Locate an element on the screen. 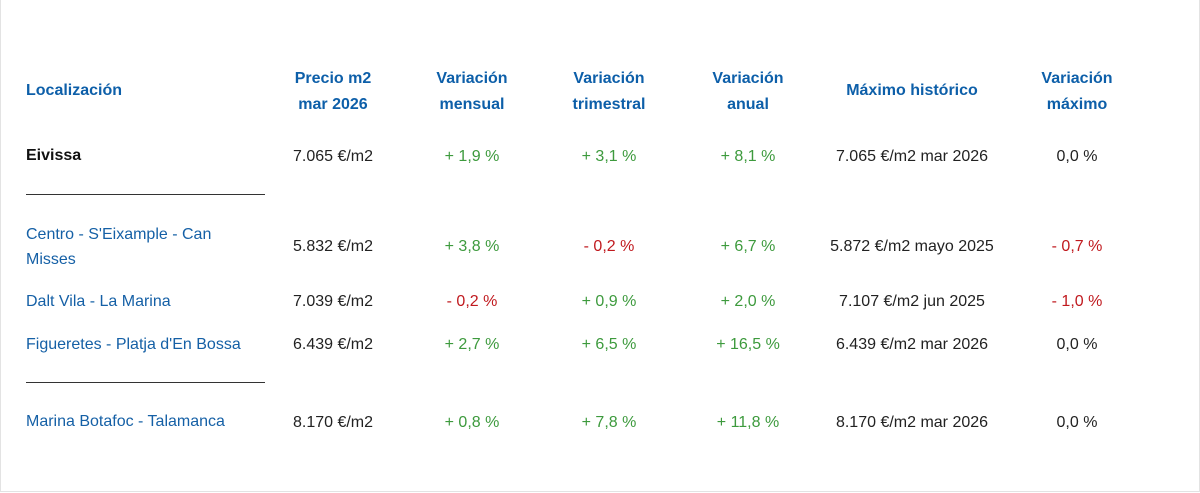 This screenshot has width=1200, height=493. header-quarterly: Variación trimestral is located at coordinates (609, 92).